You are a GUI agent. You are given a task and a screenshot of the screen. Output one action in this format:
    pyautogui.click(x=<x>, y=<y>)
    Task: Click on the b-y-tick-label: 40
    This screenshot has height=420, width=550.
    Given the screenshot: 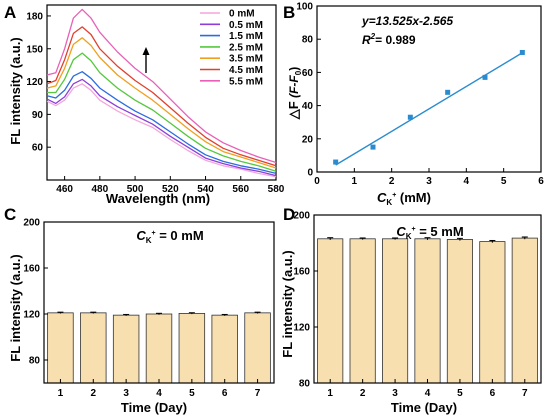 What is the action you would take?
    pyautogui.click(x=308, y=106)
    